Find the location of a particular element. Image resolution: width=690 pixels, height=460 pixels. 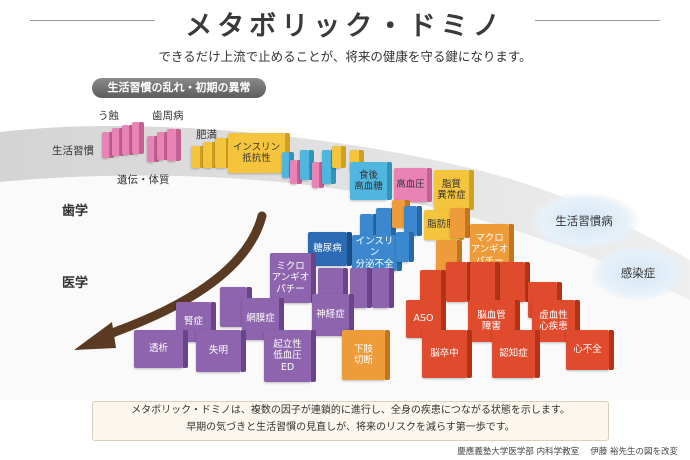

credit: 慶應義塾大学医学部 内科学教室 伊藤 裕先生の図を改変 is located at coordinates (567, 452).